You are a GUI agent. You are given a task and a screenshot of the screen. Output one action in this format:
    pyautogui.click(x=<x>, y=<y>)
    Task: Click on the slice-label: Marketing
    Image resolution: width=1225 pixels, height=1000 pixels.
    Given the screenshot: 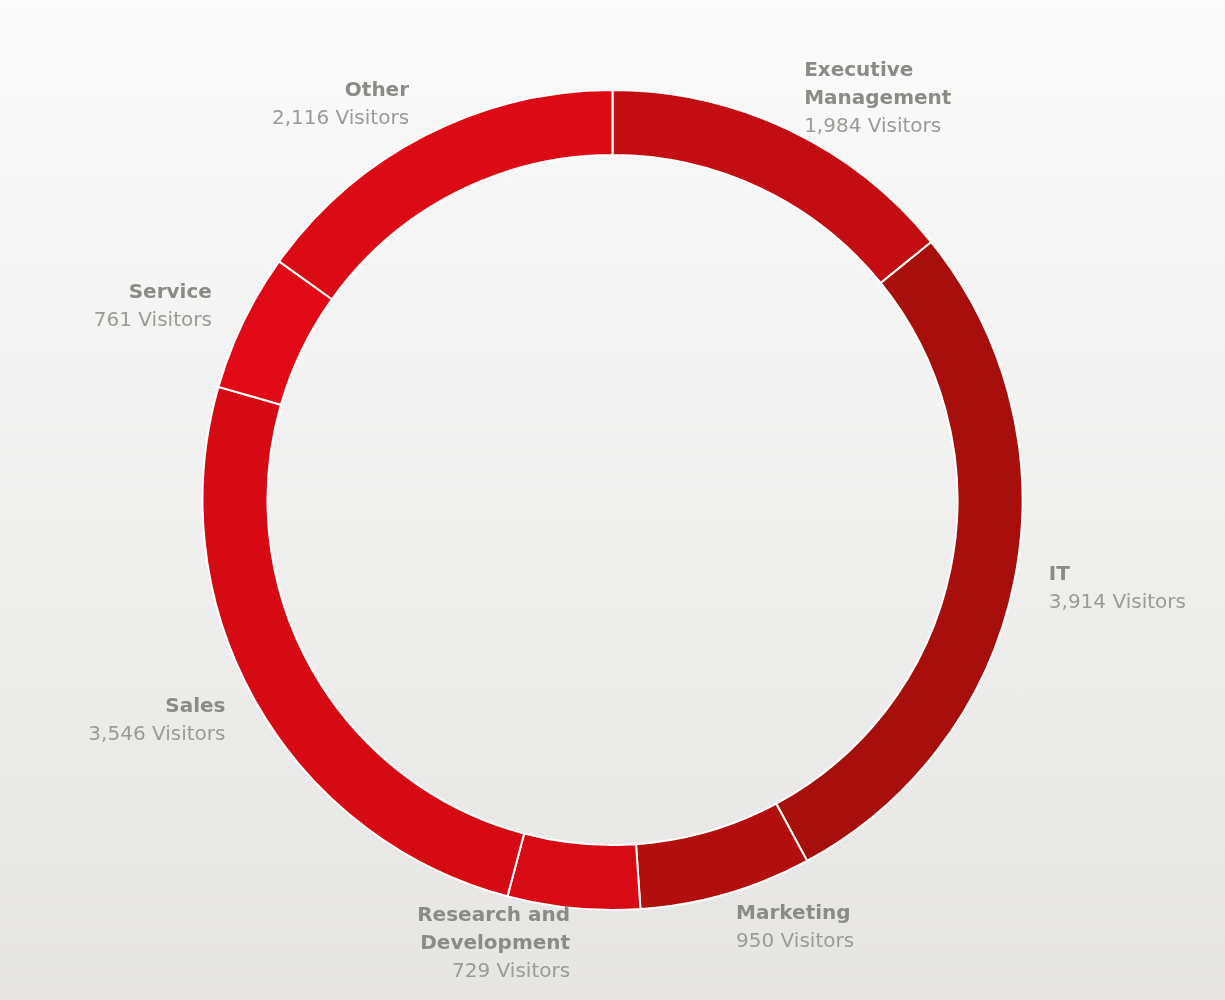 What is the action you would take?
    pyautogui.click(x=793, y=912)
    